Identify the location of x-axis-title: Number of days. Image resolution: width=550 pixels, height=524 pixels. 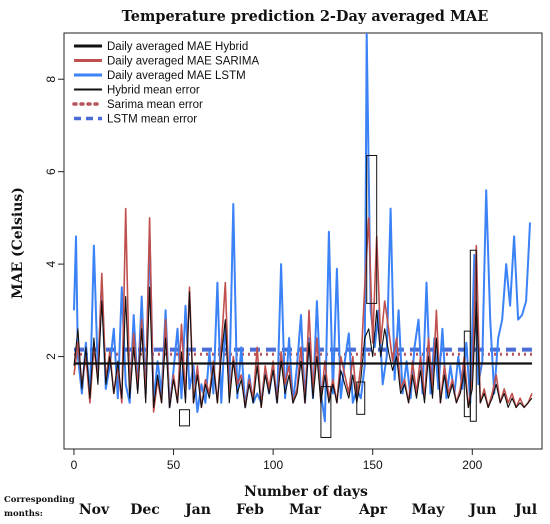
(306, 492).